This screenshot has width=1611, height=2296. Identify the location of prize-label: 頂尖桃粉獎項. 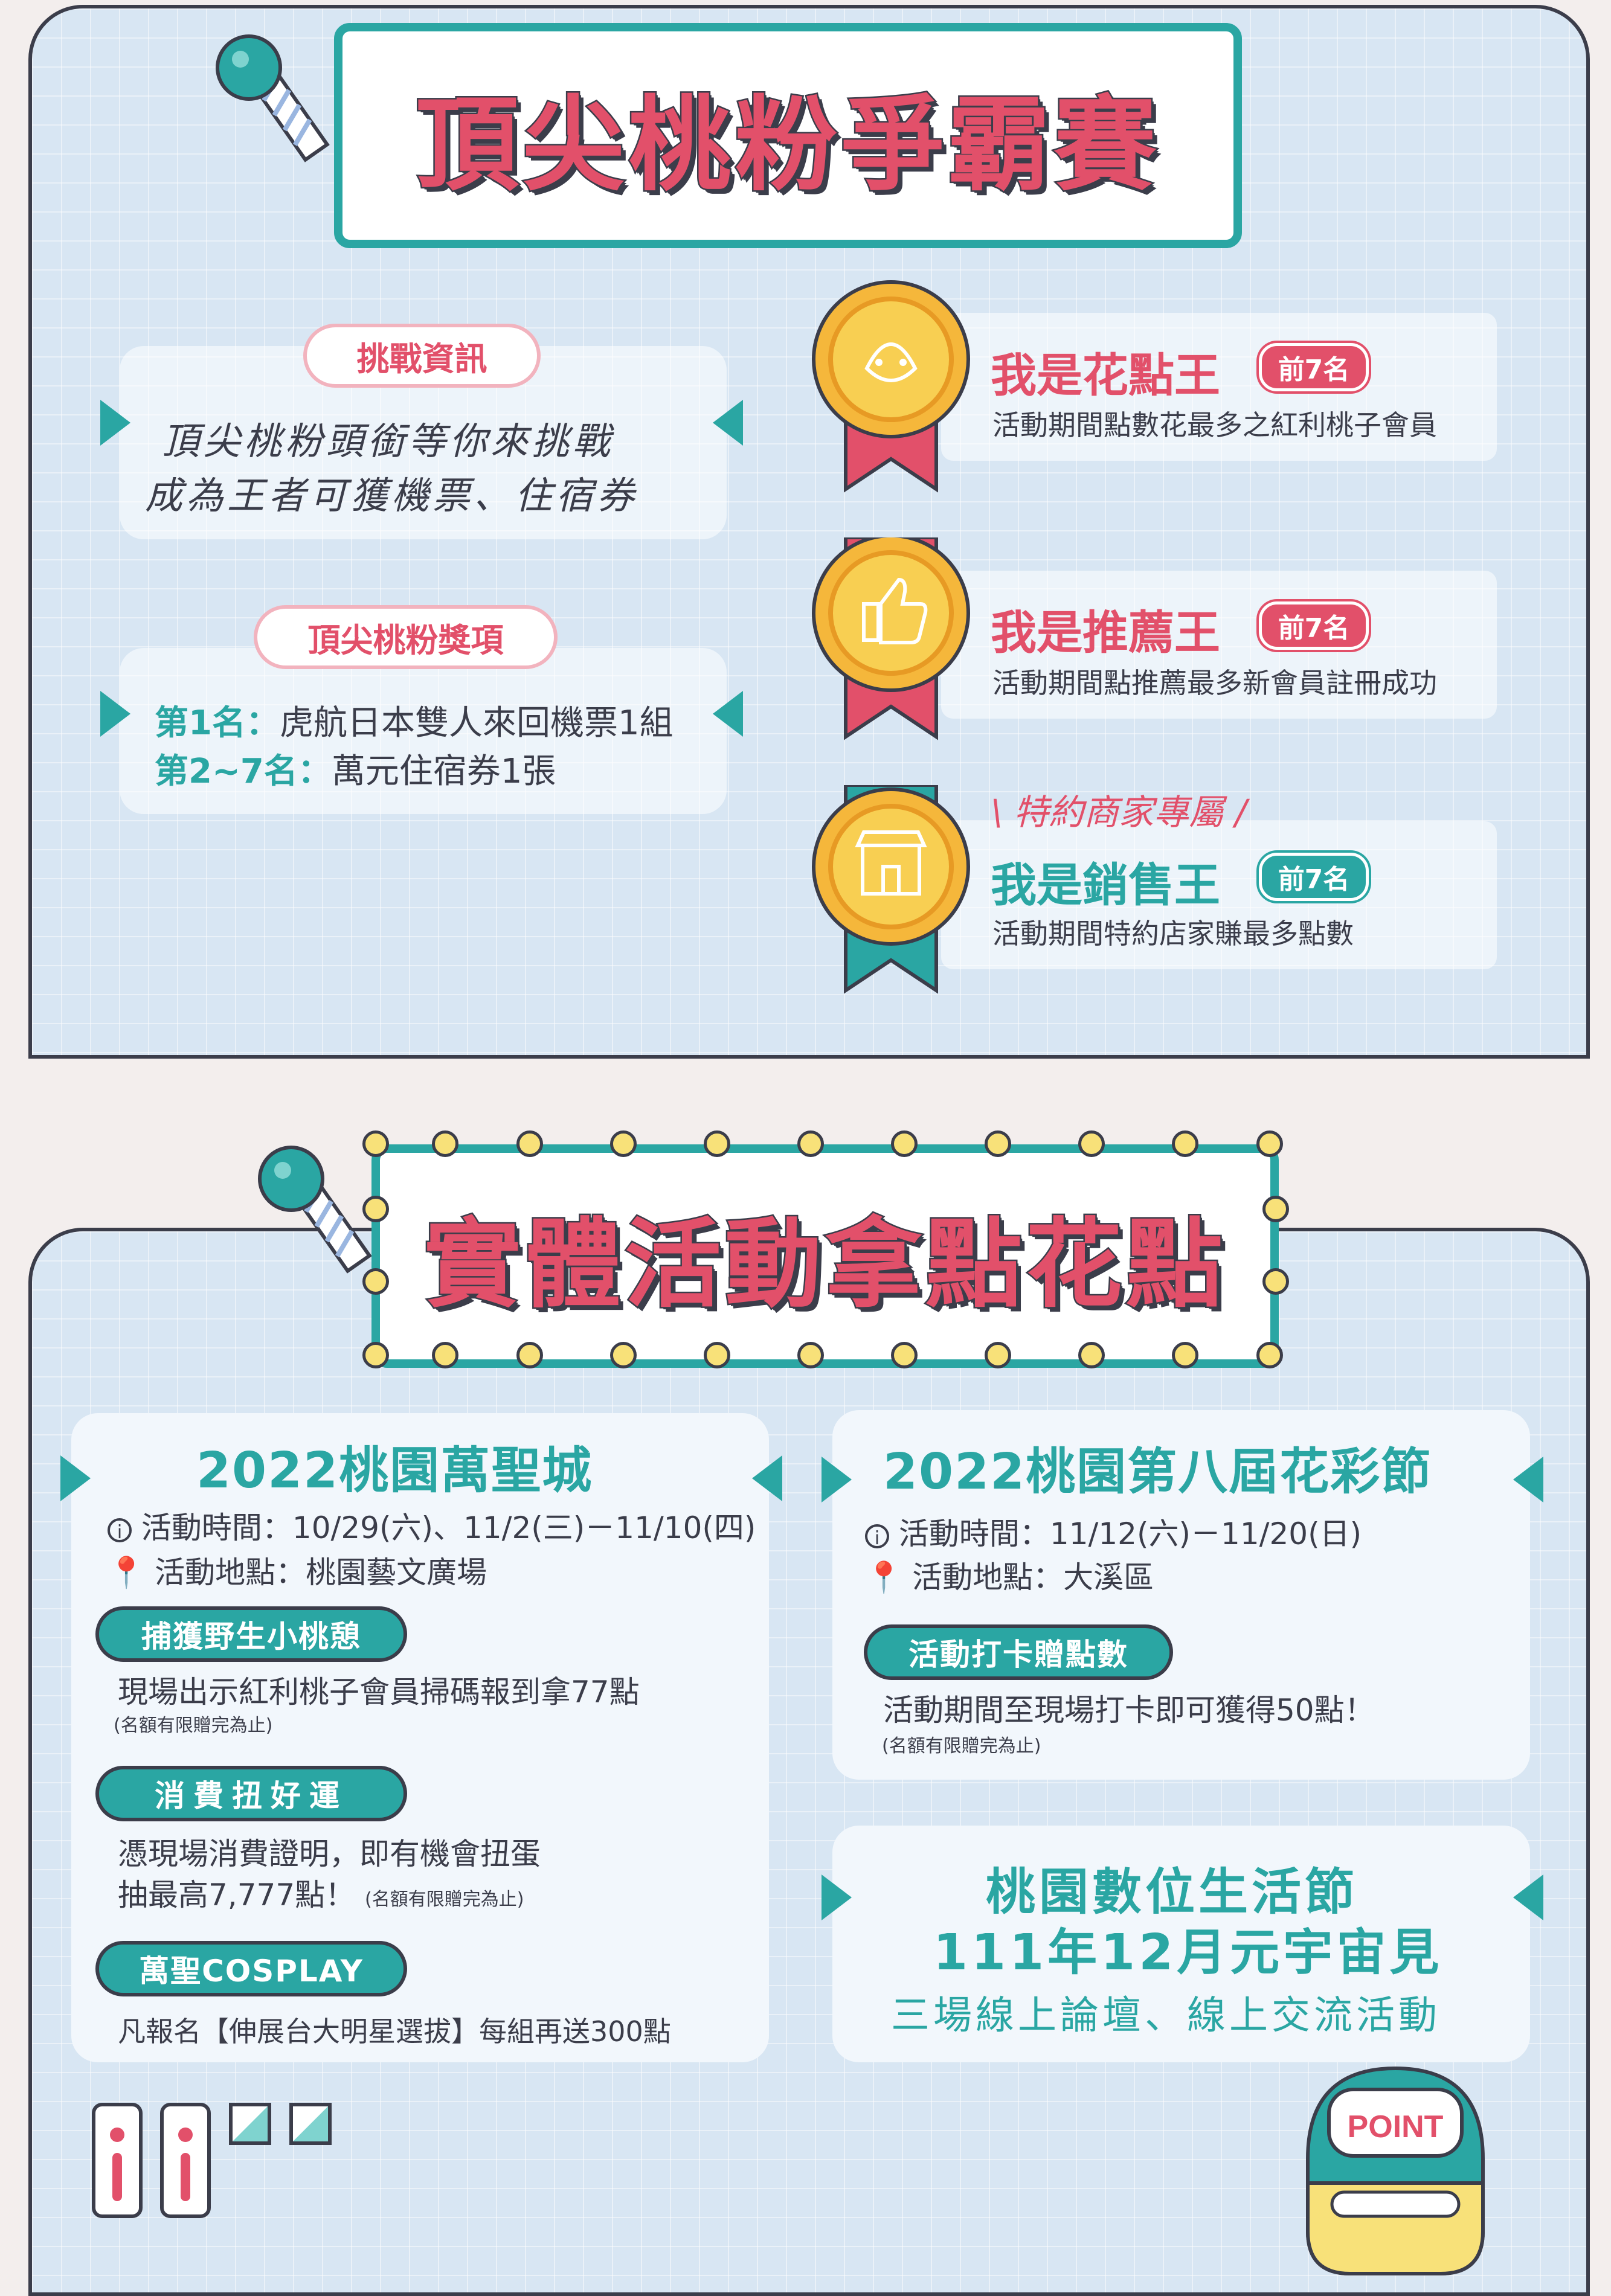
(406, 637).